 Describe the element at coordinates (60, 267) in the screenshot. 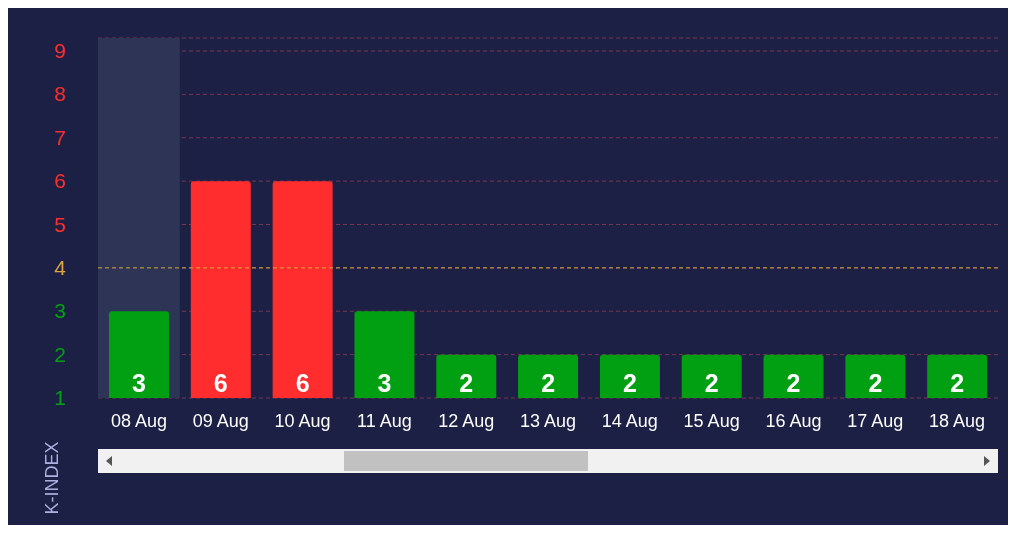

I see `y-tick-label: 4` at that location.